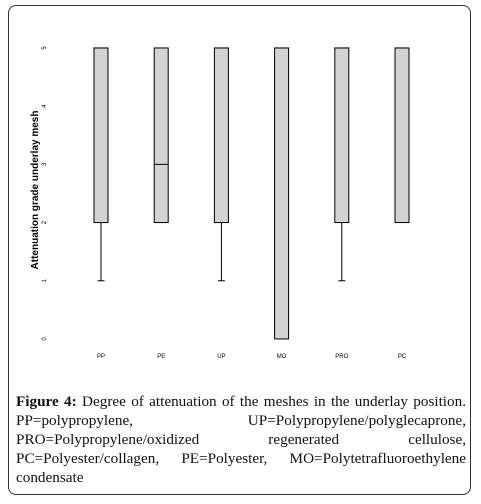 Image resolution: width=481 pixels, height=504 pixels. Describe the element at coordinates (161, 357) in the screenshot. I see `x-tick-label: PE` at that location.